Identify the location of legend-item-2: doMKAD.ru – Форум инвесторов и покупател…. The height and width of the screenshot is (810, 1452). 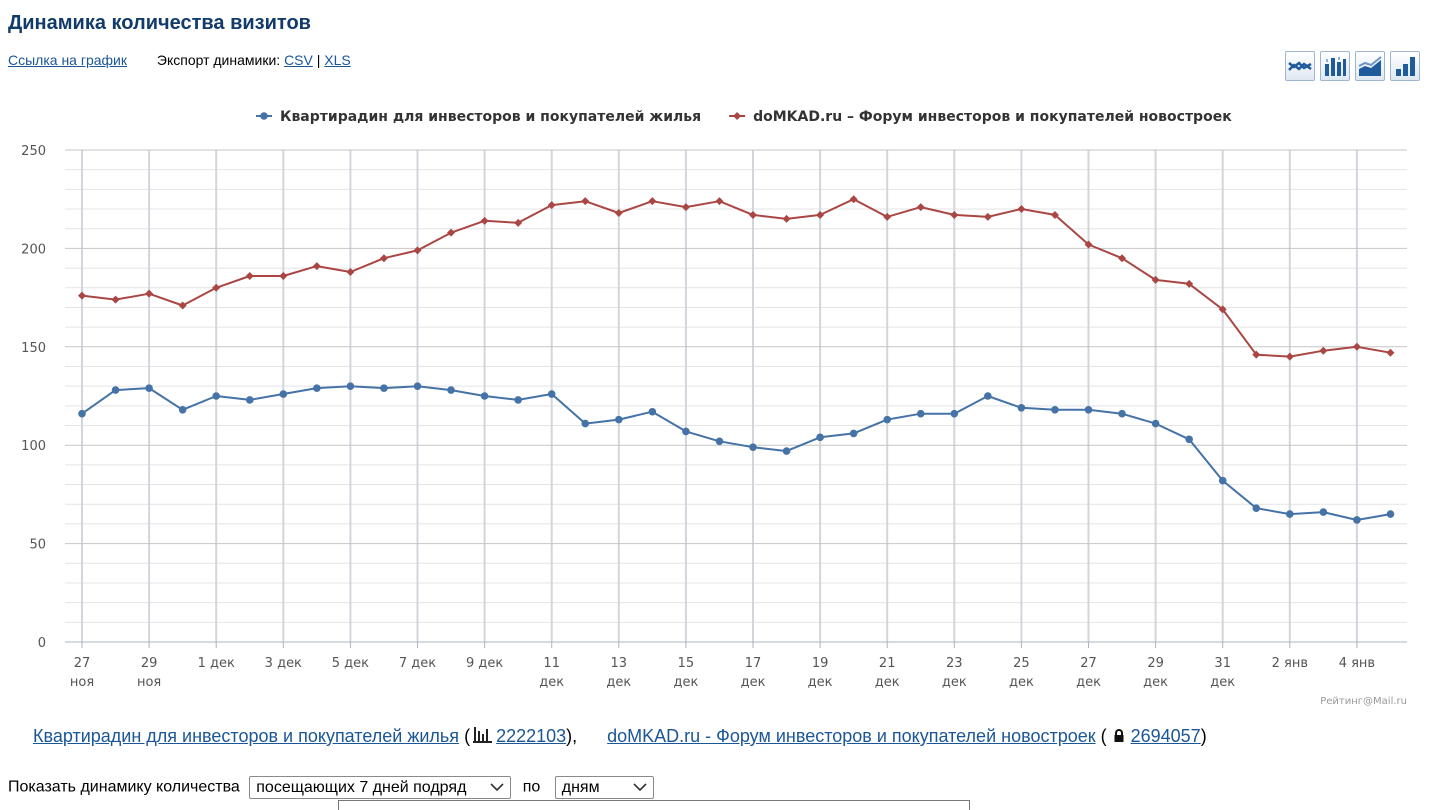
(980, 117).